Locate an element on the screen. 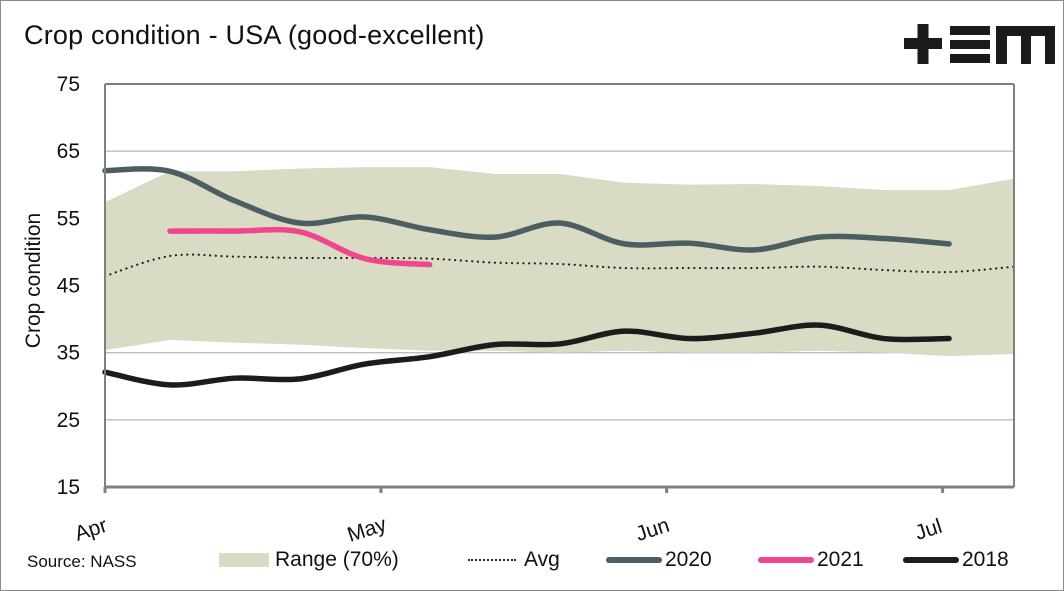 The image size is (1064, 591). series-line-2018 is located at coordinates (527, 355).